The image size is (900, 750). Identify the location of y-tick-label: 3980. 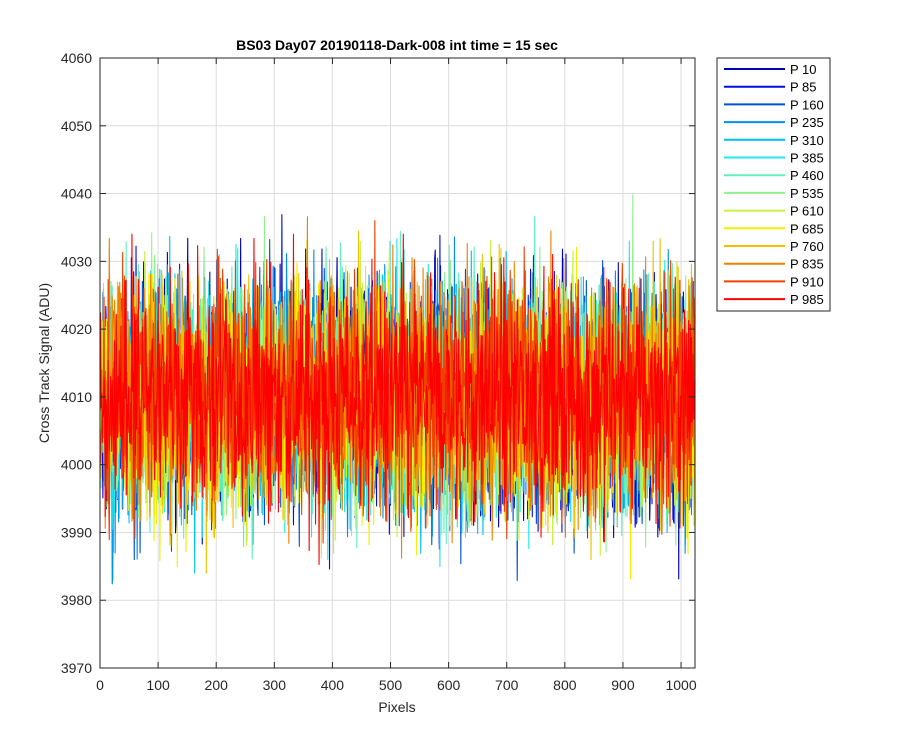
(76, 600).